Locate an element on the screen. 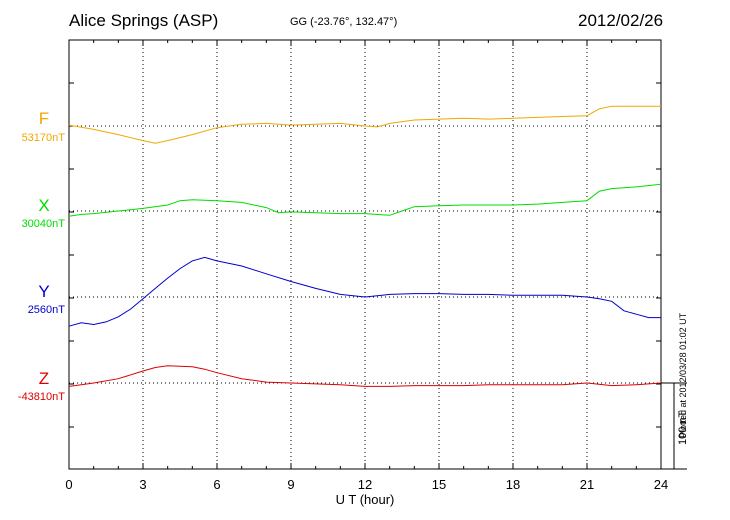  x-tick-label: 3 is located at coordinates (142, 484).